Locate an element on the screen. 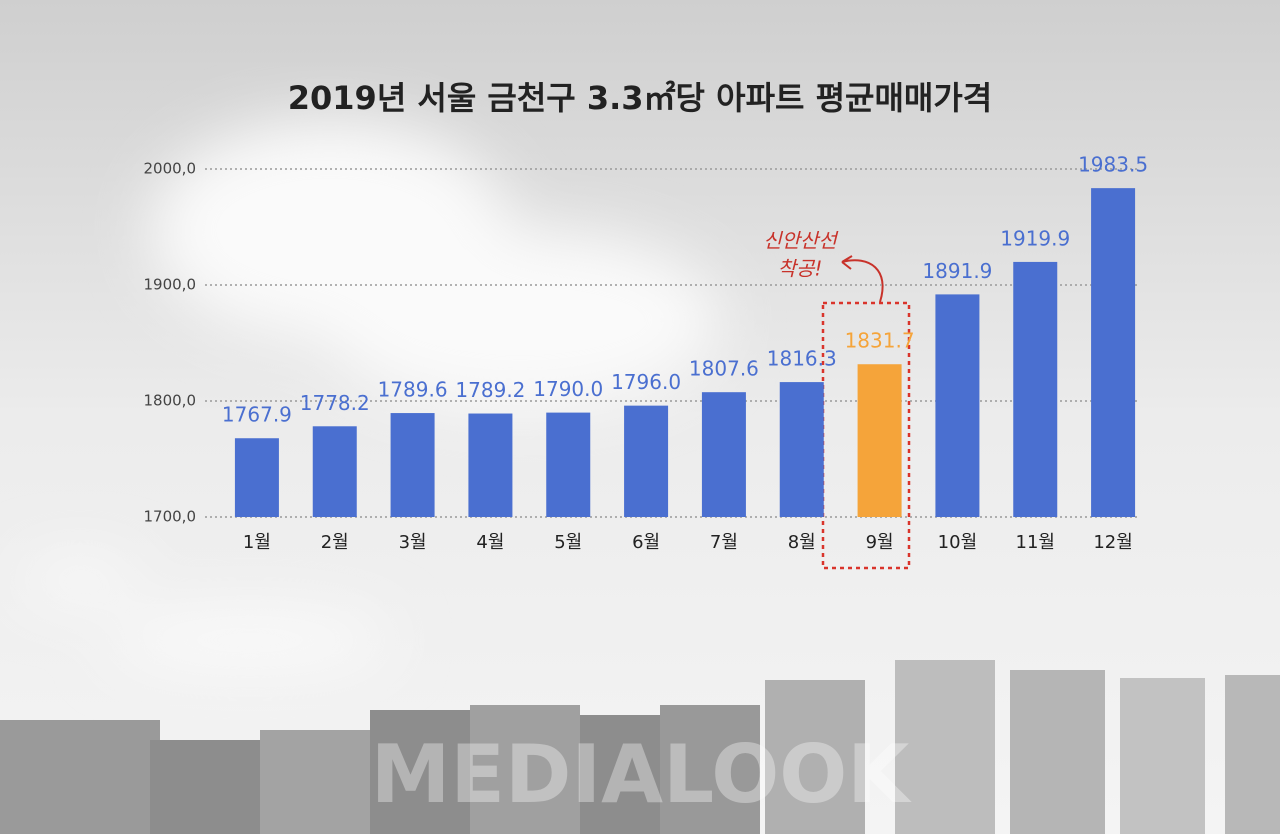 The width and height of the screenshot is (1280, 838). value-label: 1789.6 is located at coordinates (413, 390).